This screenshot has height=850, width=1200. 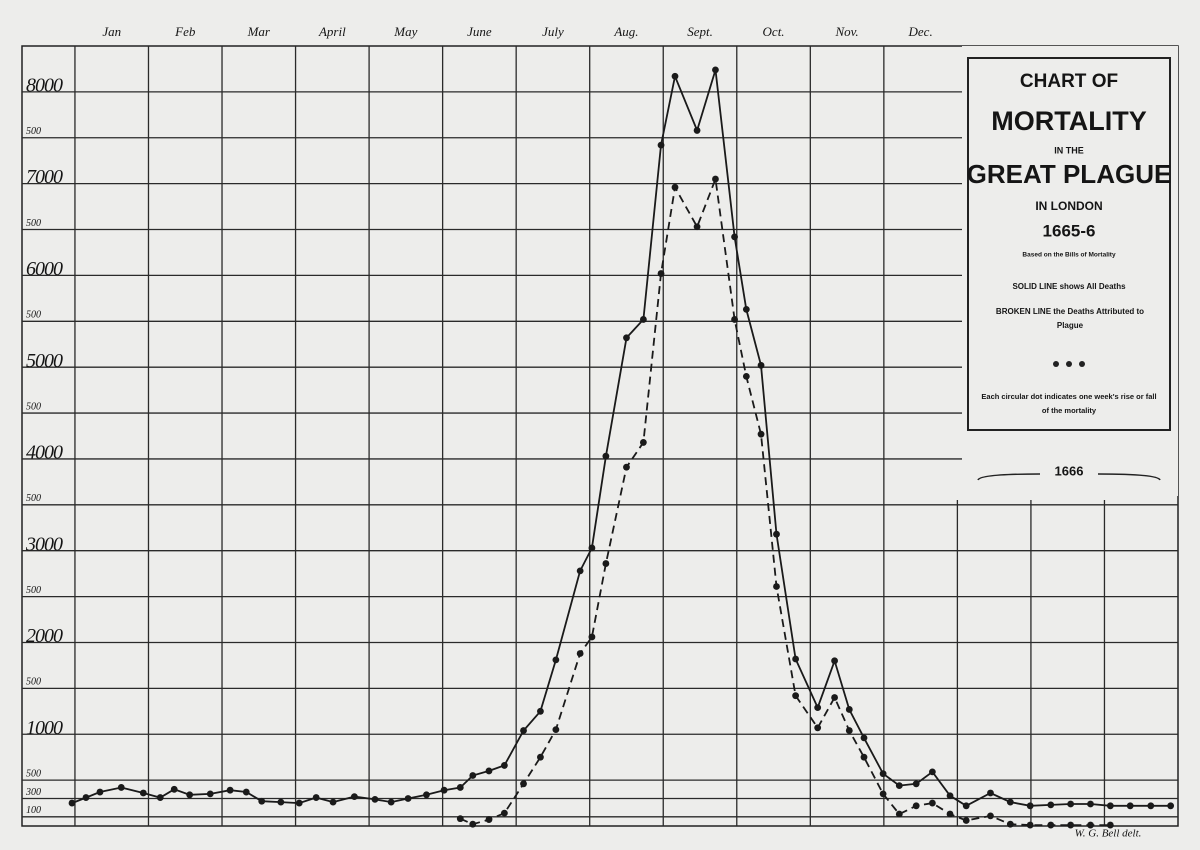 What do you see at coordinates (1069, 150) in the screenshot?
I see `title-line: IN THE` at bounding box center [1069, 150].